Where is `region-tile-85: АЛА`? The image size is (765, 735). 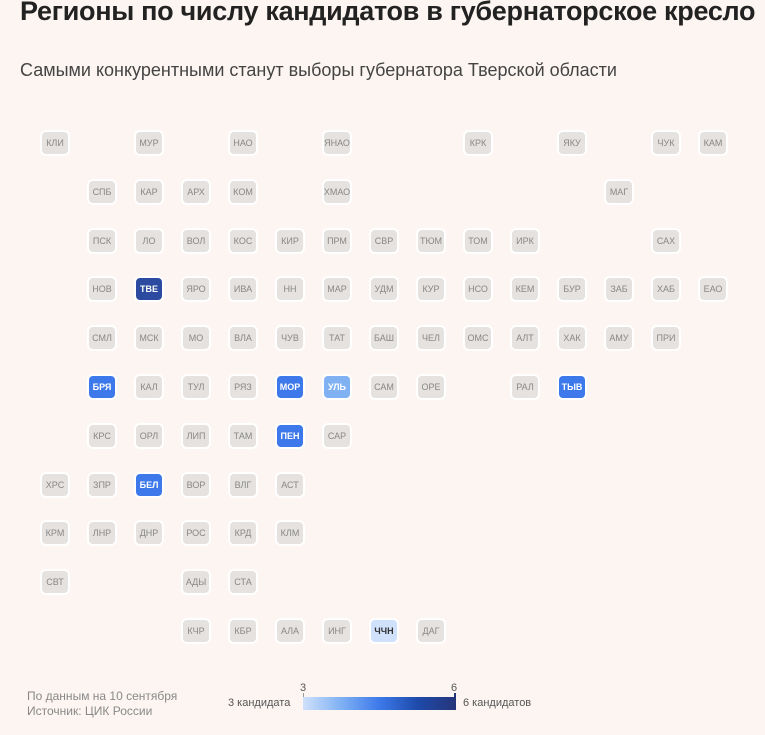
region-tile-85: АЛА is located at coordinates (290, 631).